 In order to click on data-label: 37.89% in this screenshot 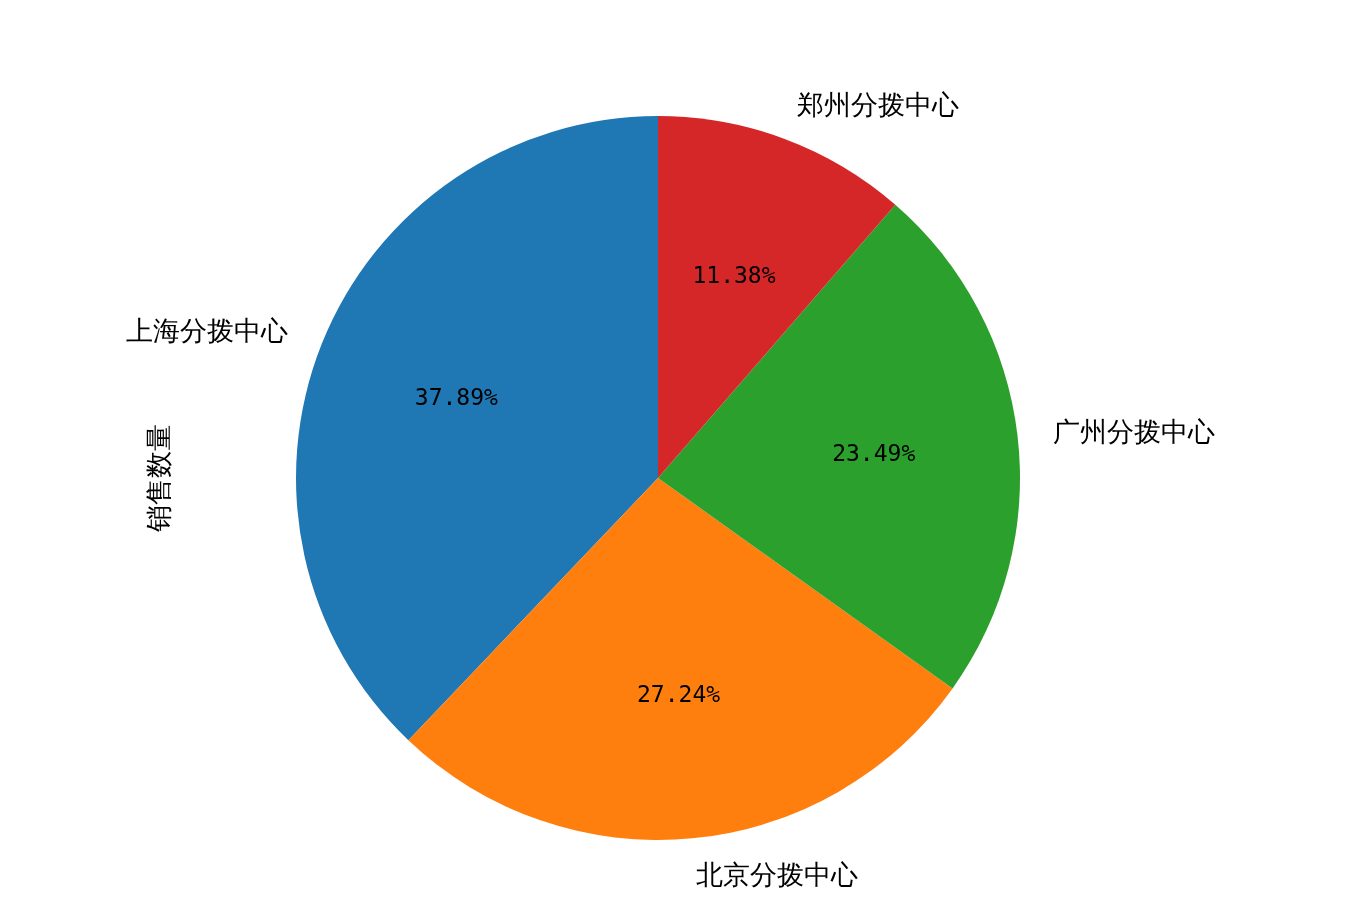, I will do `click(456, 397)`.